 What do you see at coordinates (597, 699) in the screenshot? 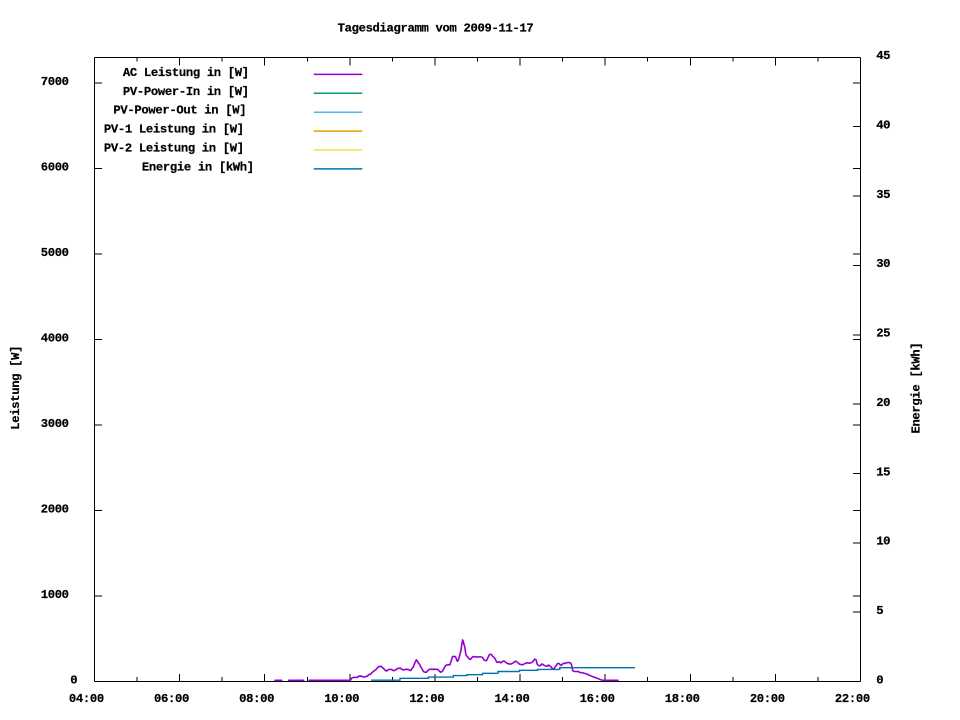
I see `svg-text: 16:00` at bounding box center [597, 699].